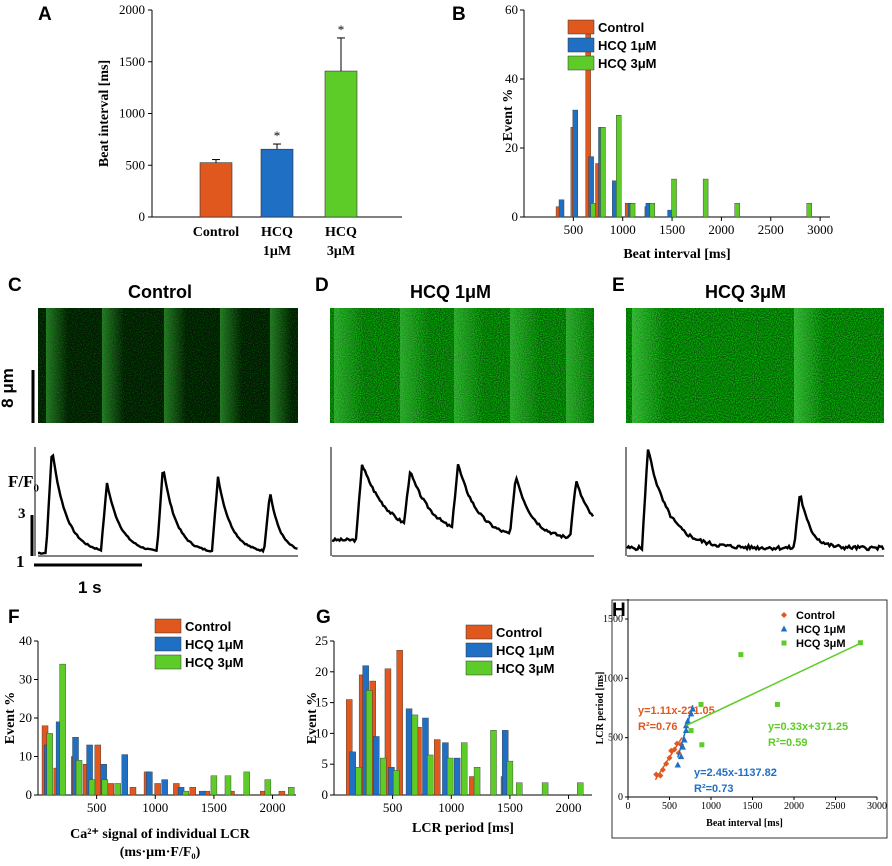 The height and width of the screenshot is (866, 892). Describe the element at coordinates (321, 732) in the screenshot. I see `g-ytick-label-2: 10` at that location.